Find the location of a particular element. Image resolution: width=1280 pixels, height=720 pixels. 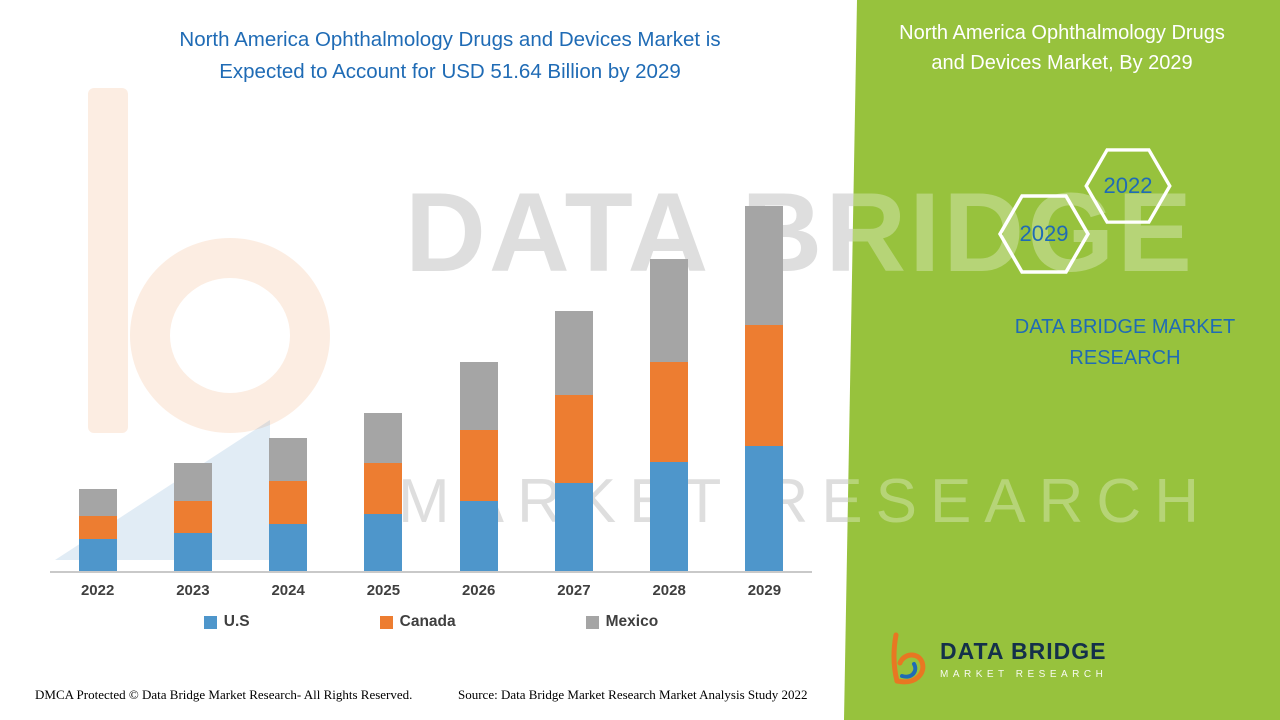

dbmr-logo-icon is located at coordinates (908, 658).